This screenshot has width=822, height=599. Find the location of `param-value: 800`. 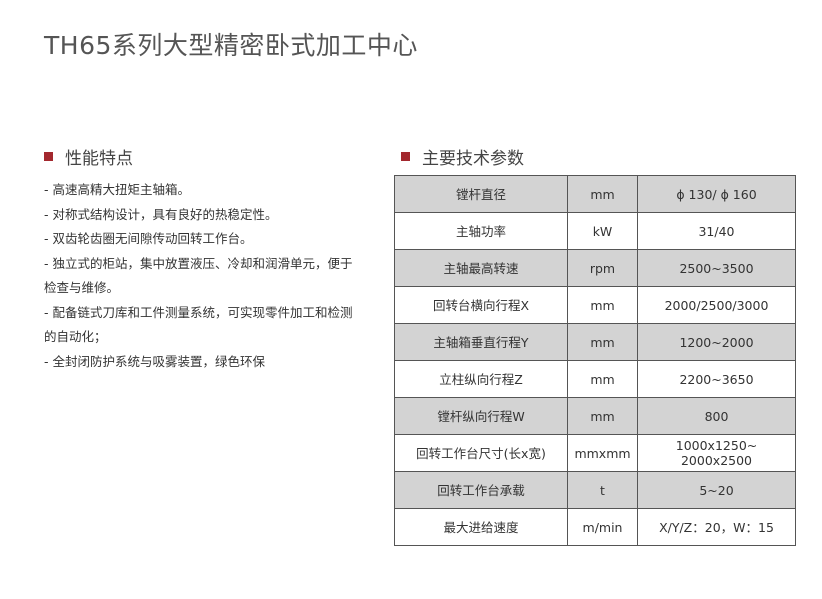

param-value: 800 is located at coordinates (716, 416).